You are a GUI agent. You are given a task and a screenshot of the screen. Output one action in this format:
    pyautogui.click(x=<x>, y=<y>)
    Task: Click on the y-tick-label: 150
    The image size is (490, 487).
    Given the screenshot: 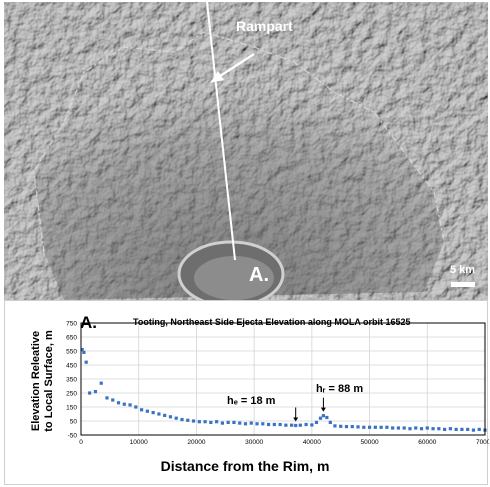 What is the action you would take?
    pyautogui.click(x=71, y=408)
    